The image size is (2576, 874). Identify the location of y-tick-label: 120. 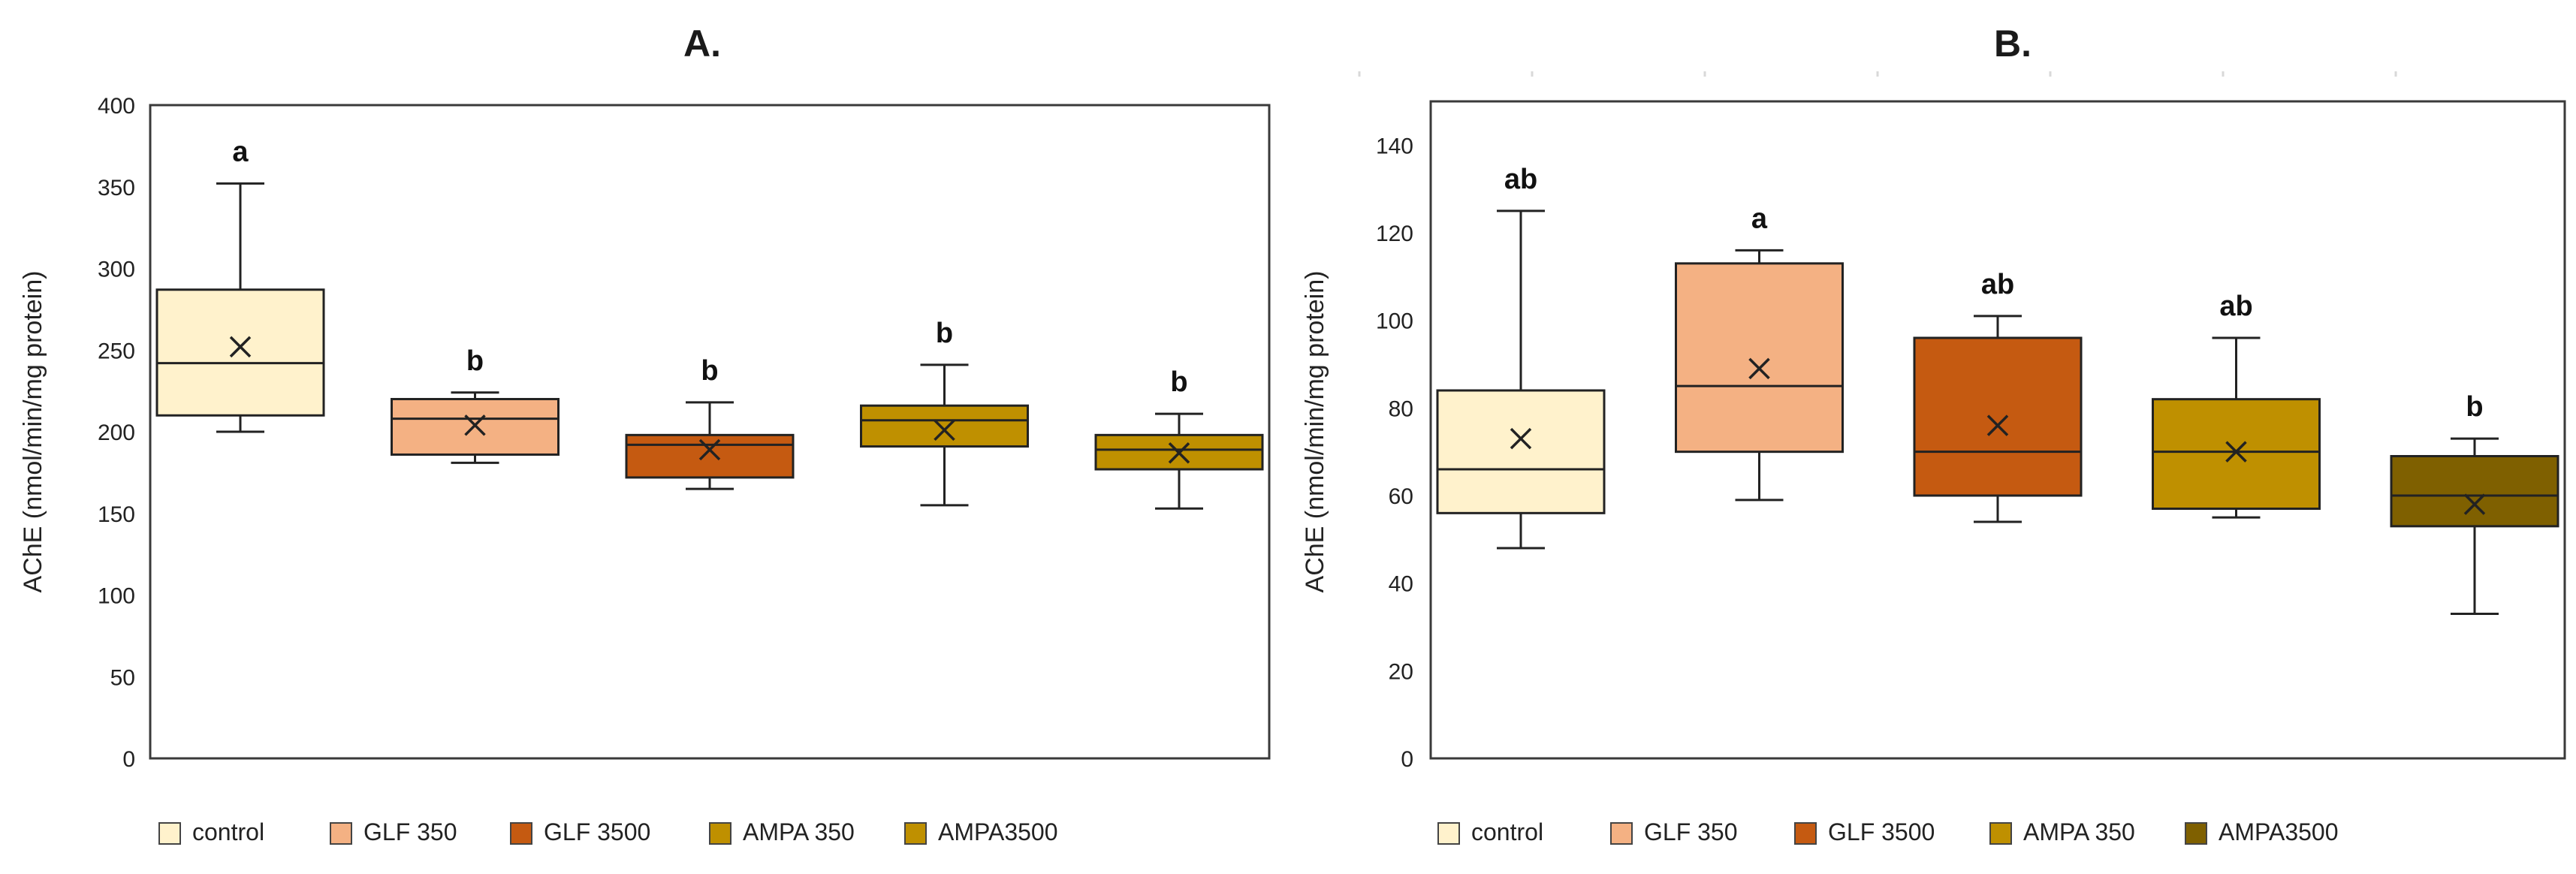
(1394, 234).